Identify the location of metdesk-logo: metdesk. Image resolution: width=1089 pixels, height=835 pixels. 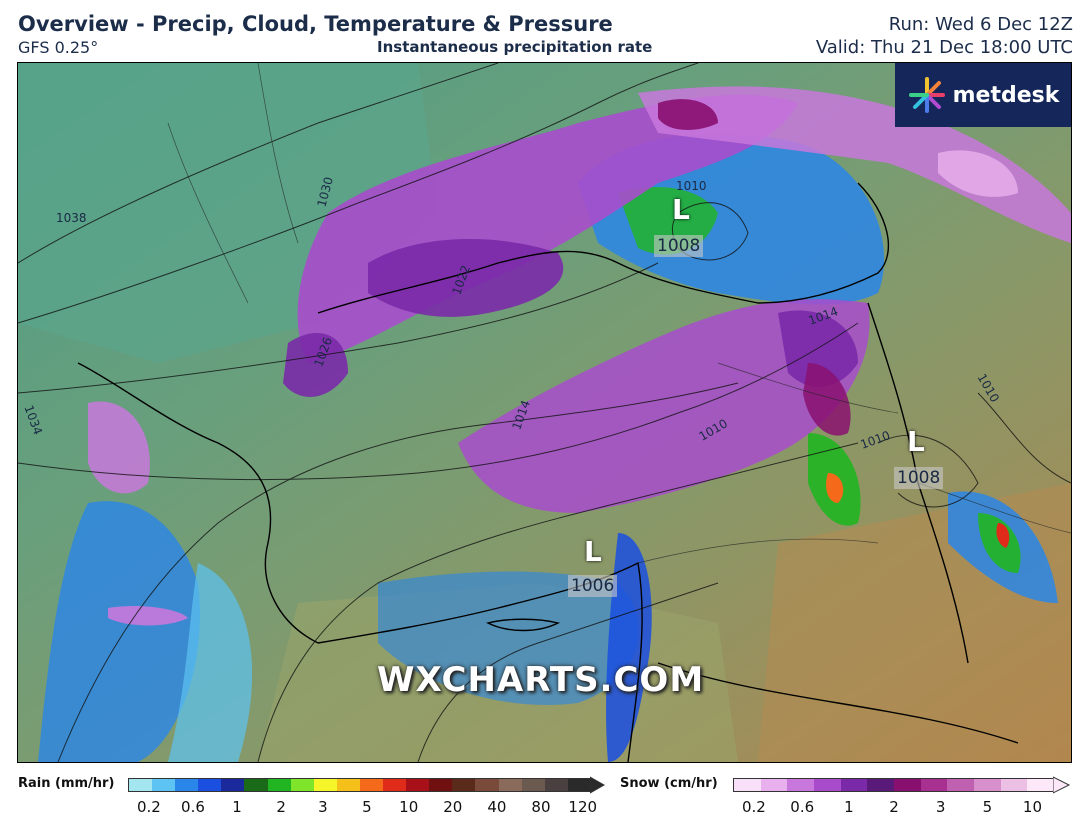
(983, 95).